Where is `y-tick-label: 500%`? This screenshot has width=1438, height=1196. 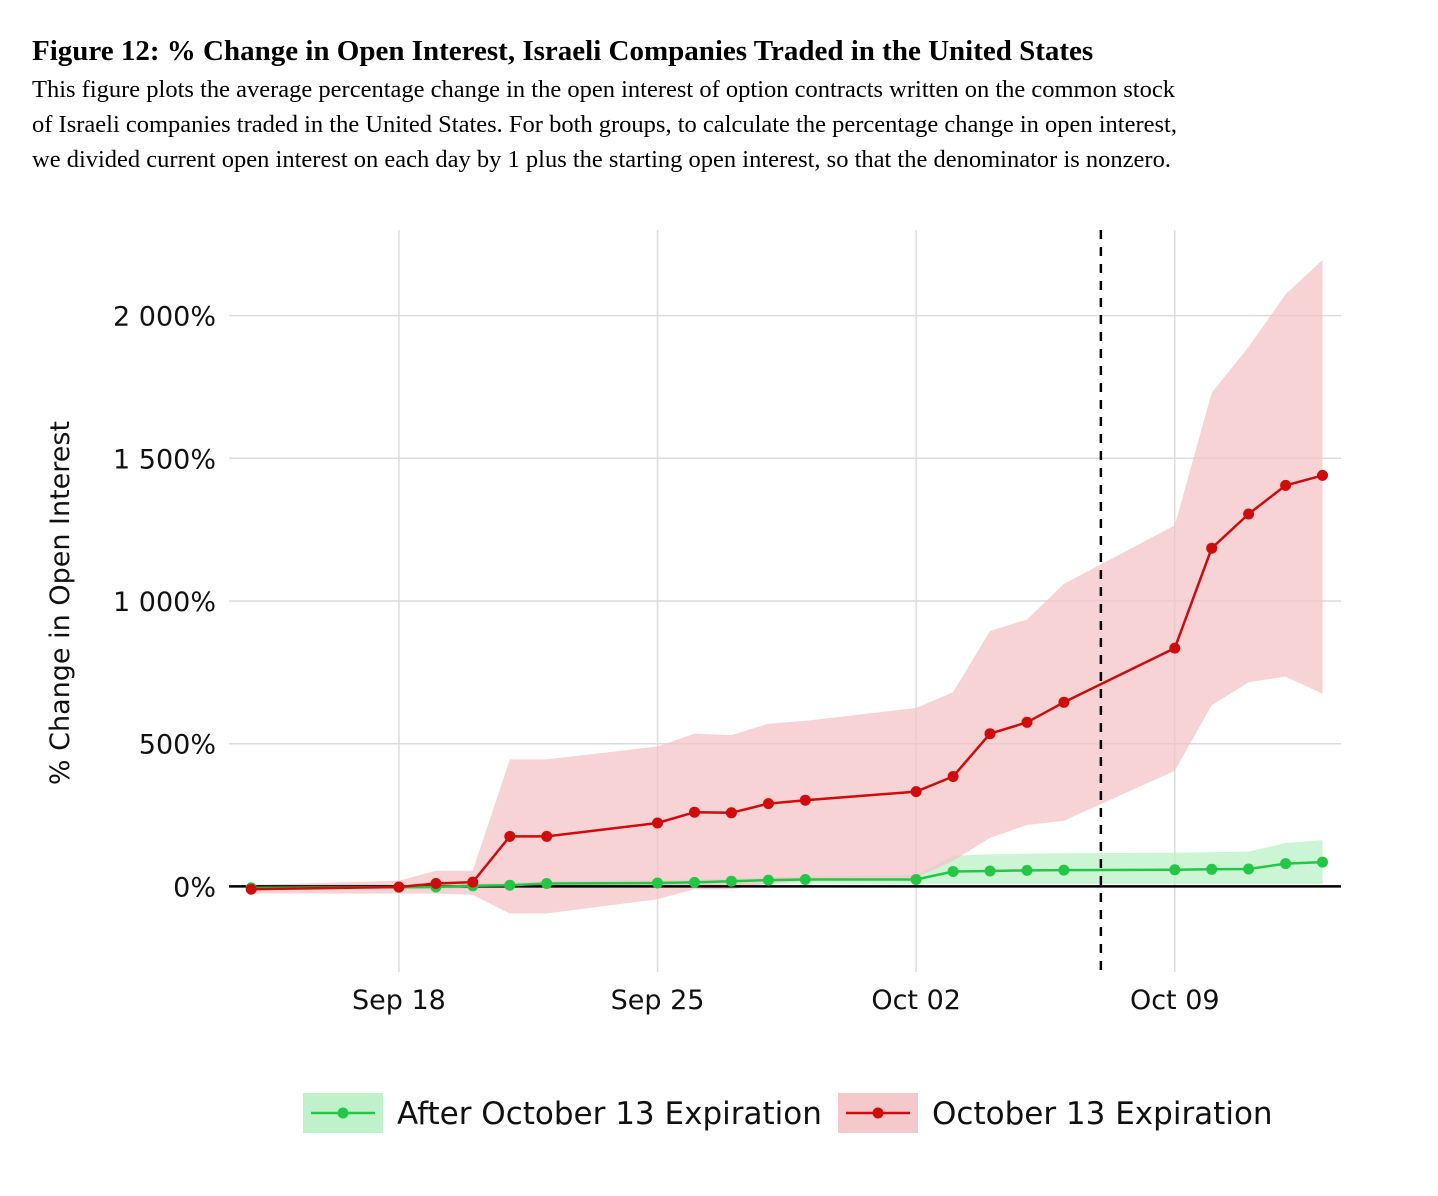
y-tick-label: 500% is located at coordinates (177, 745).